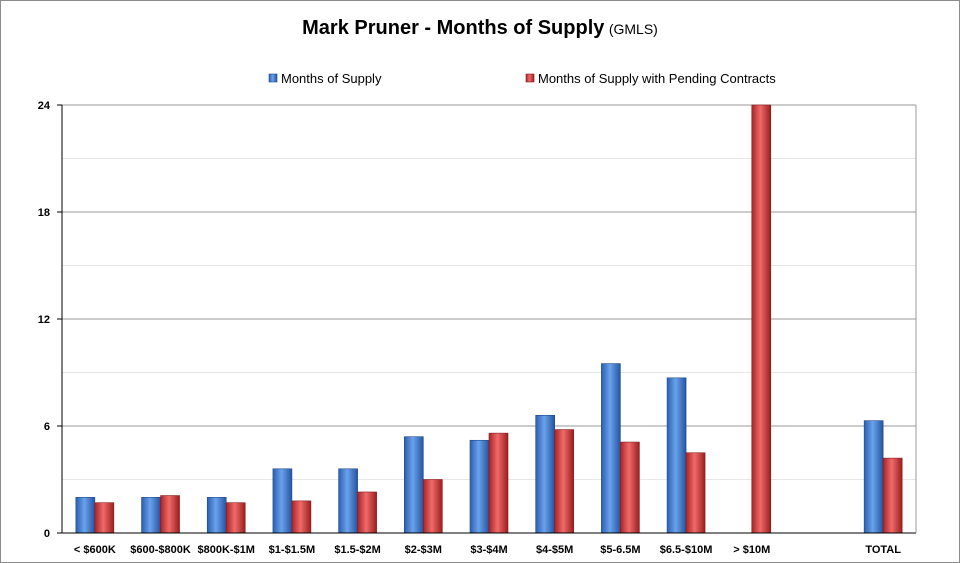 This screenshot has width=960, height=563. What do you see at coordinates (657, 78) in the screenshot?
I see `legend-label: Months of Supply with Pending Contracts` at bounding box center [657, 78].